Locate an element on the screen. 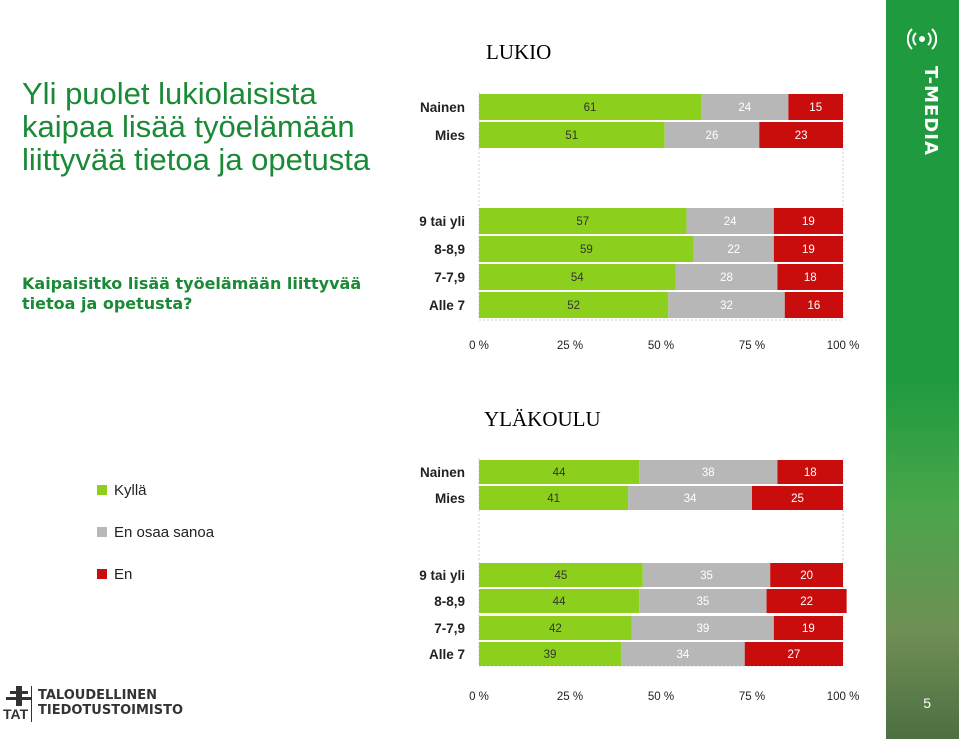 Image resolution: width=959 pixels, height=739 pixels. legend-item-no: En is located at coordinates (155, 574).